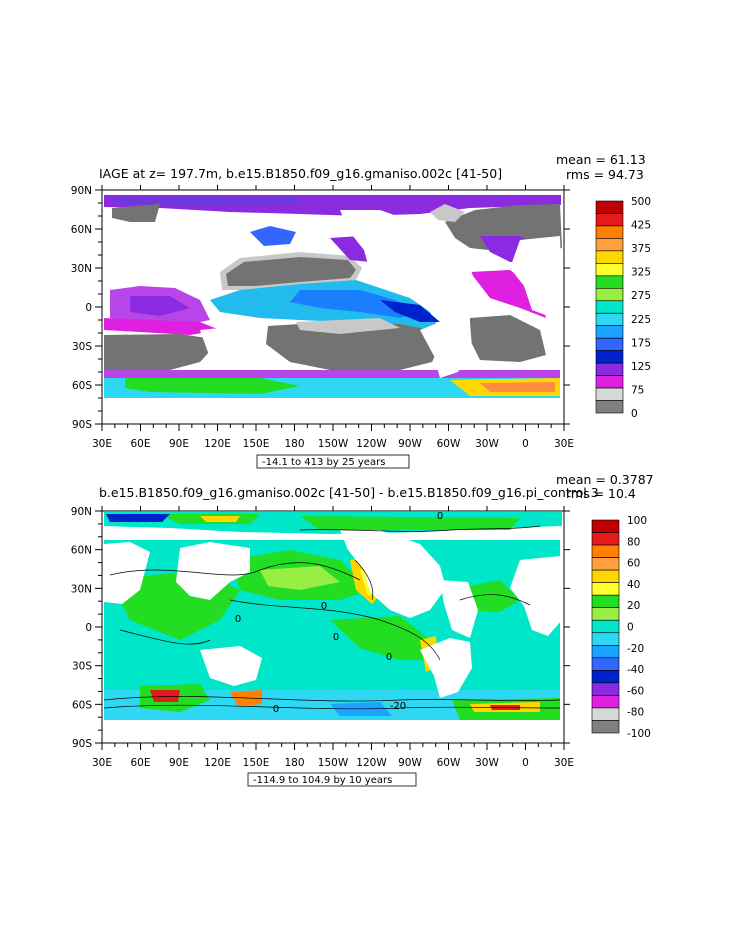  Describe the element at coordinates (371, 763) in the screenshot. I see `bottom-1-xtick-label: 120W` at that location.